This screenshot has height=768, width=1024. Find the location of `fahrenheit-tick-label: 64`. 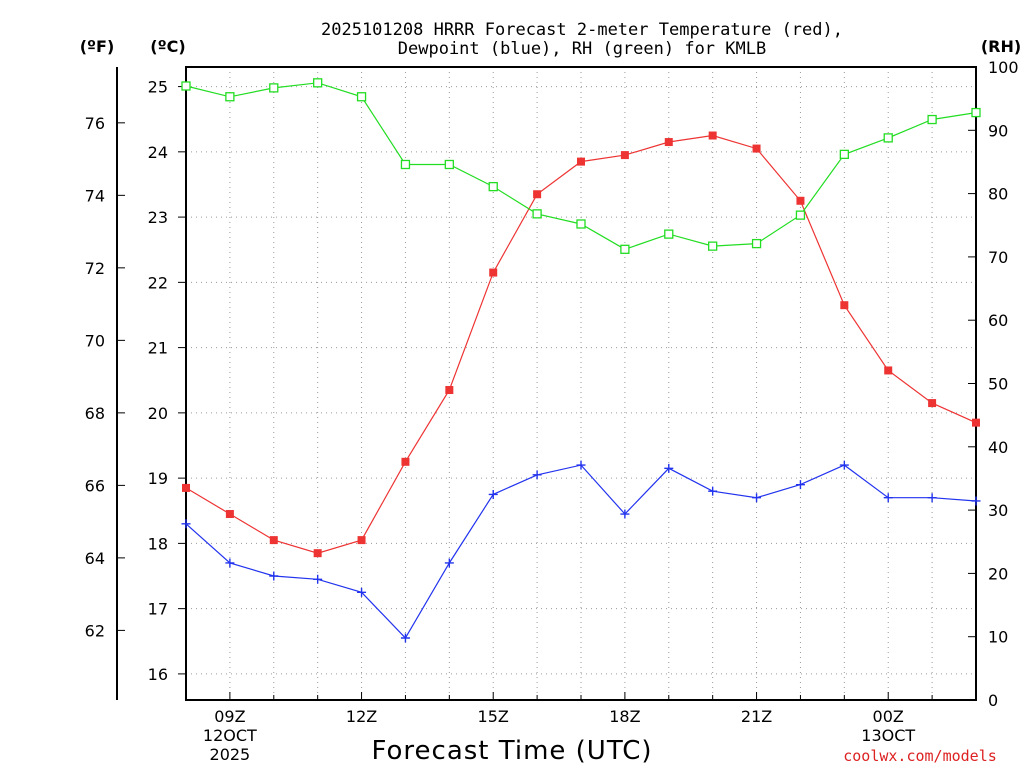

fahrenheit-tick-label: 64 is located at coordinates (95, 558).